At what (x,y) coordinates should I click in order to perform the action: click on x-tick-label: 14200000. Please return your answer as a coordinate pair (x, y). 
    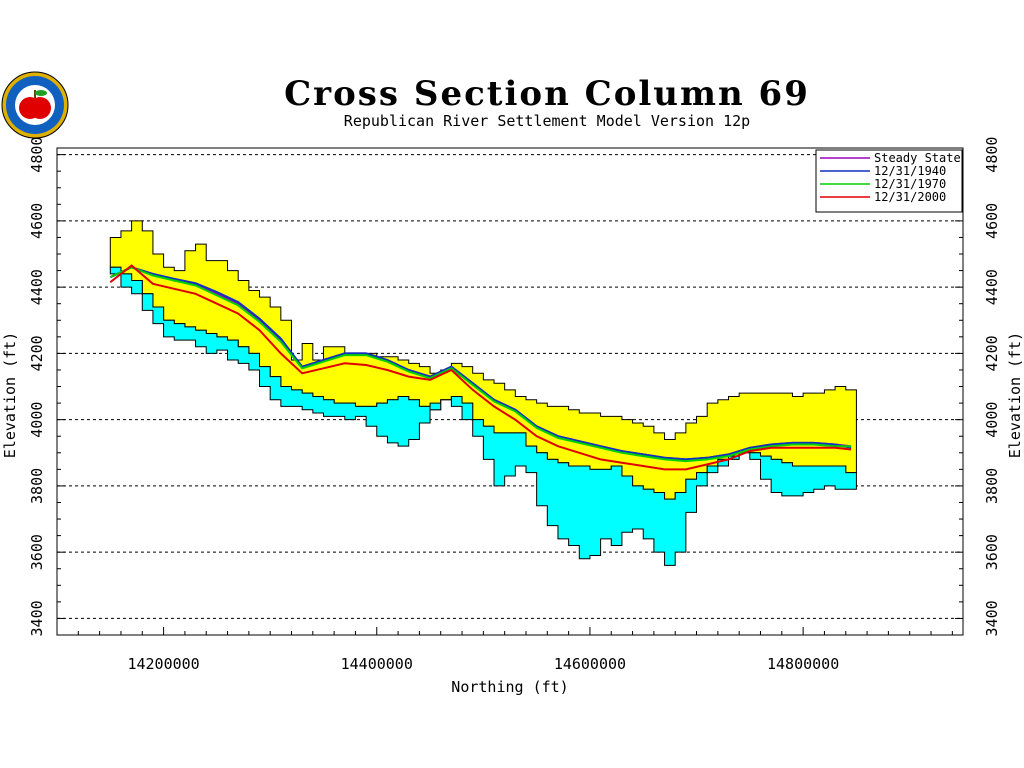
    Looking at the image, I should click on (163, 664).